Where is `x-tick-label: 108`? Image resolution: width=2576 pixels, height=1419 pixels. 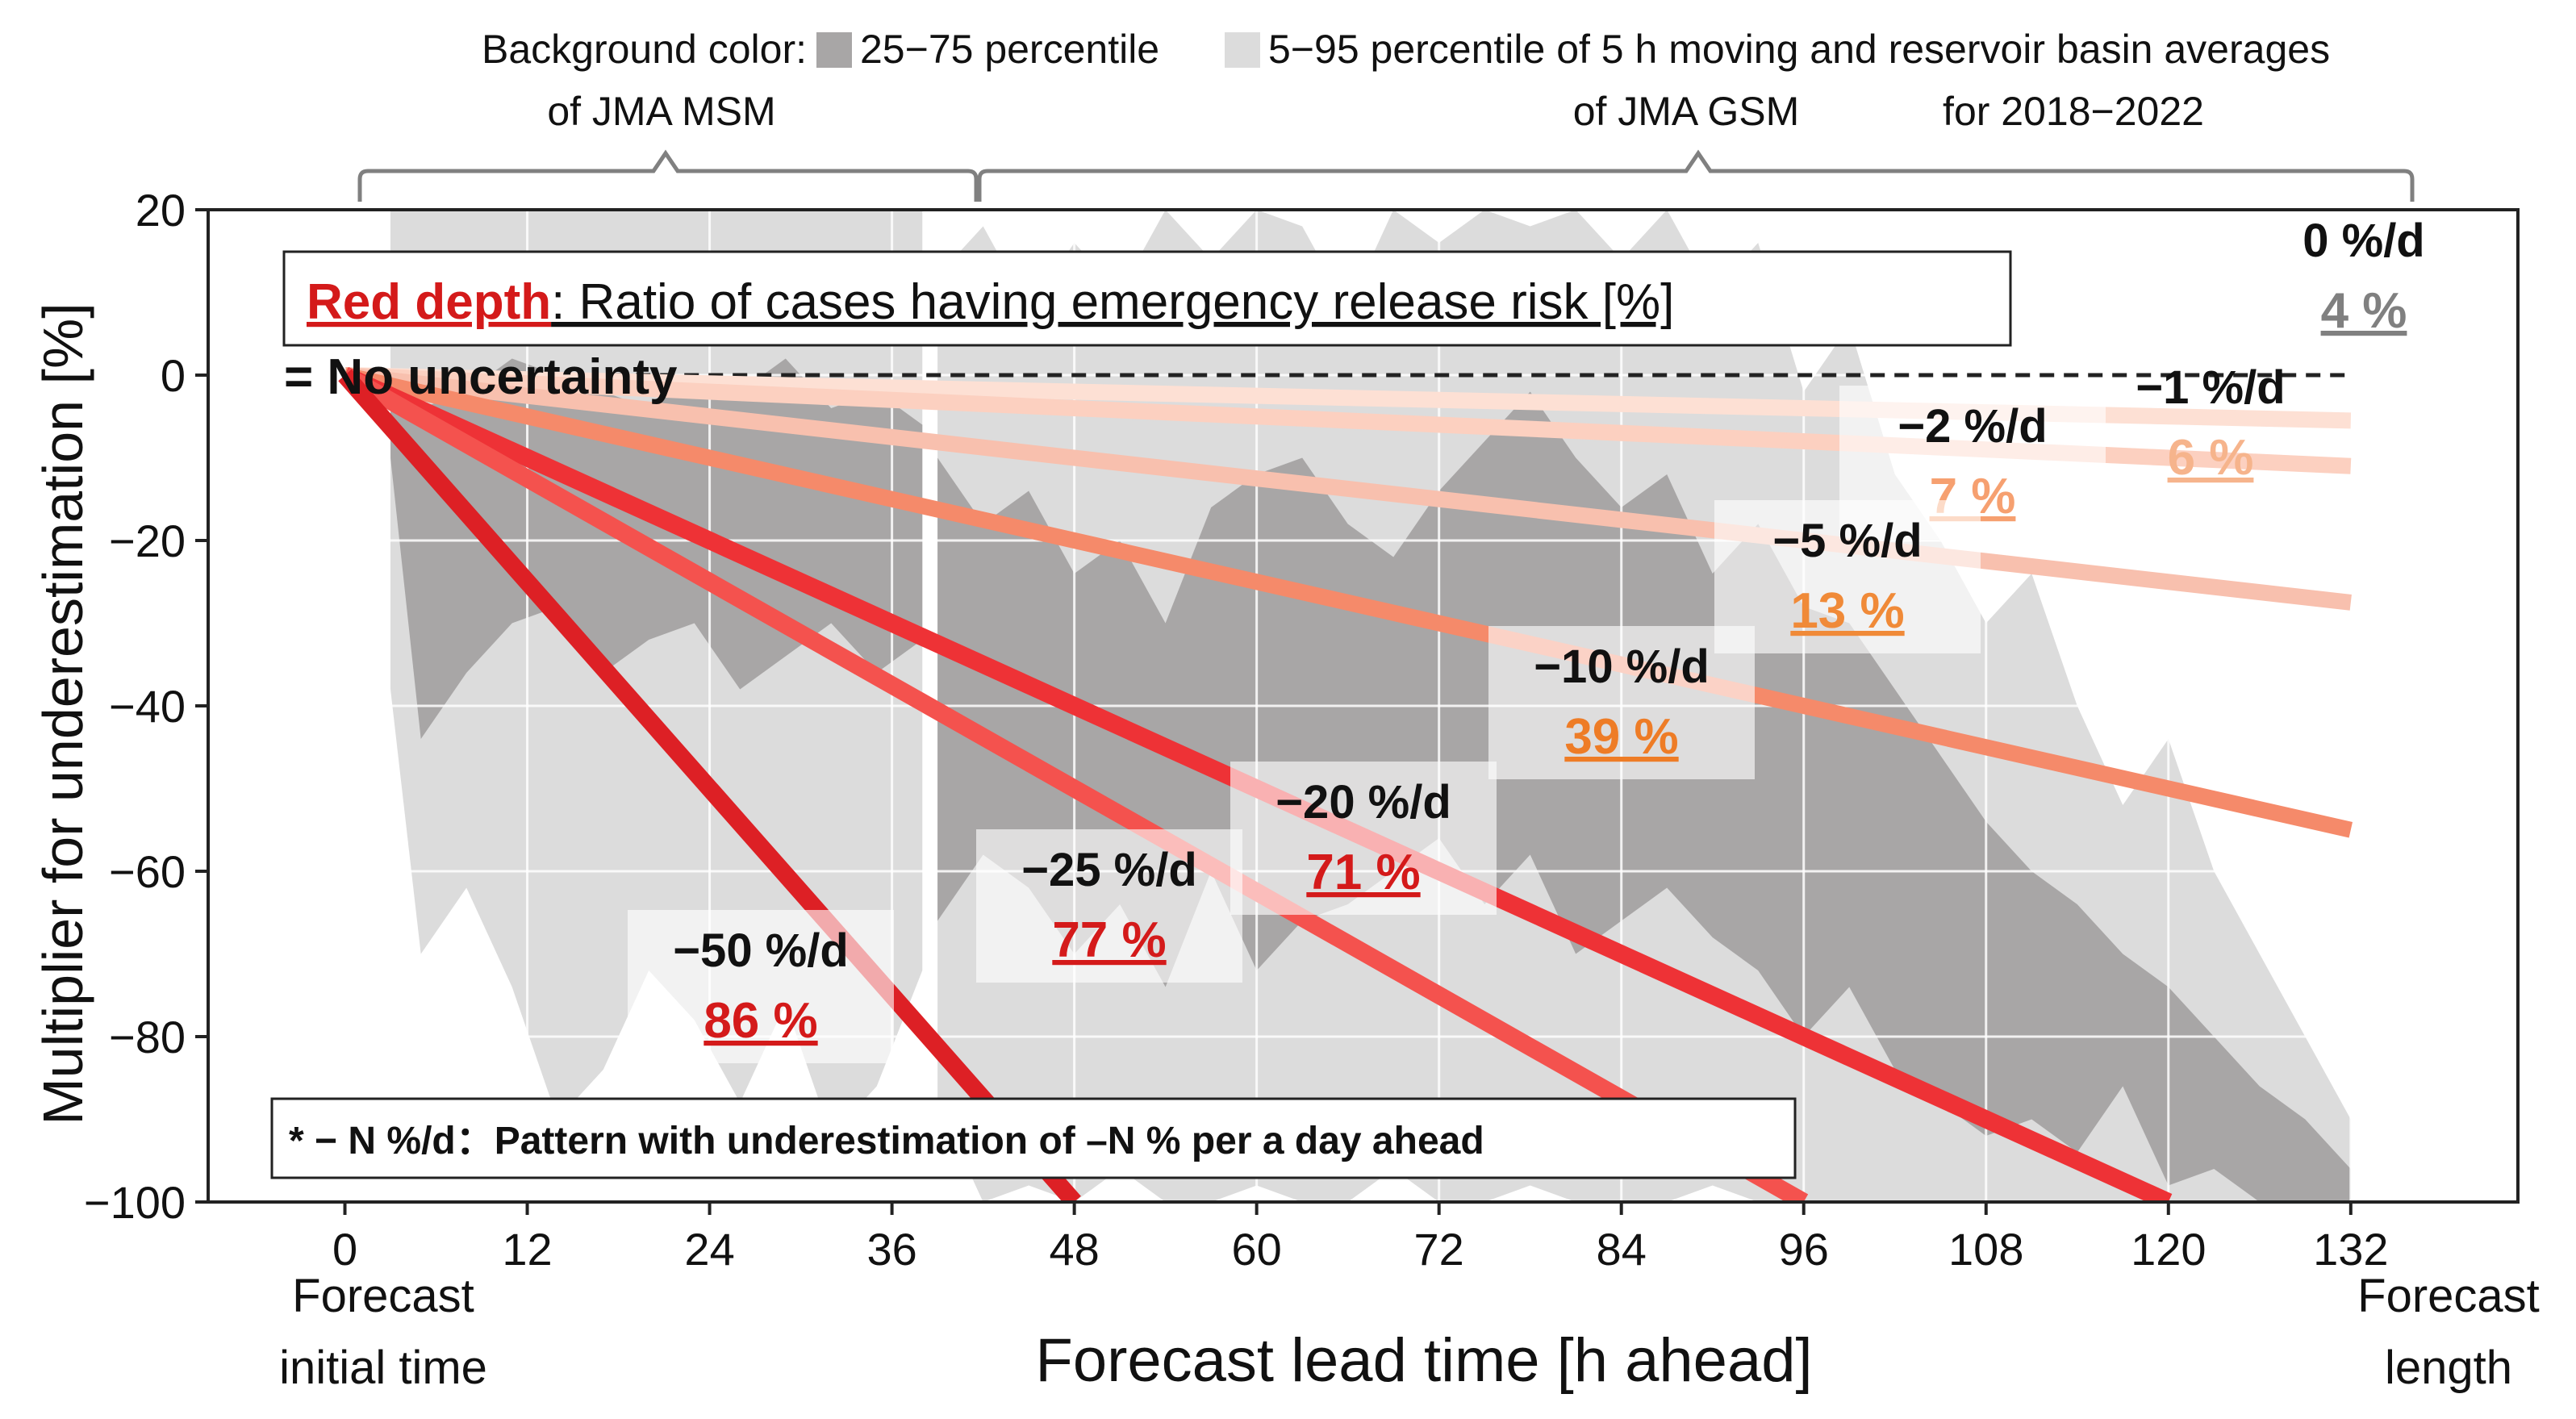
x-tick-label: 108 is located at coordinates (1986, 1249).